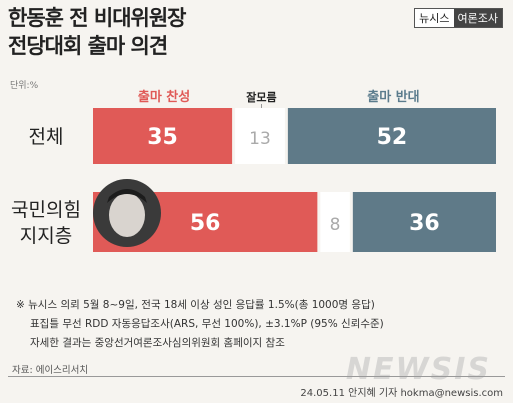  I want to click on data-label-1-2: 36, so click(424, 223).